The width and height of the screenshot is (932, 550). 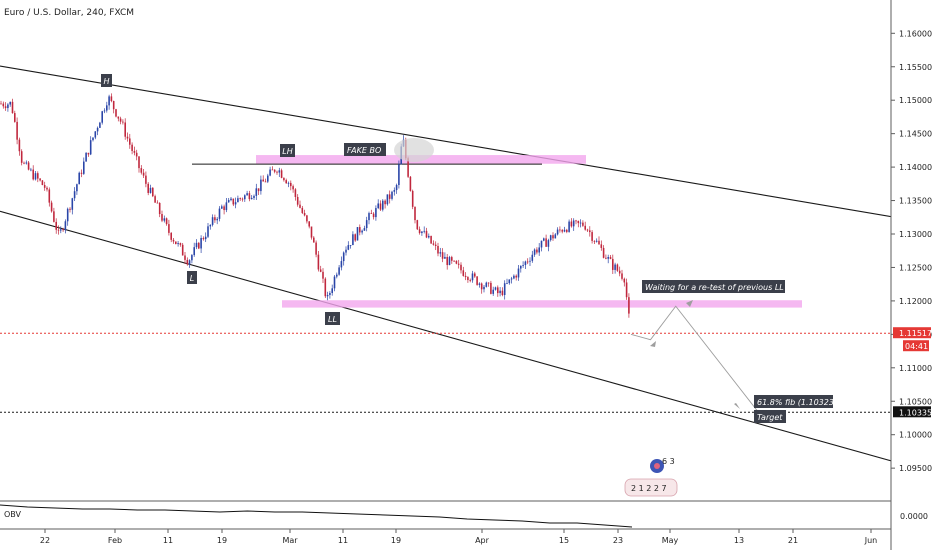 What do you see at coordinates (316, 516) in the screenshot?
I see `obv-line` at bounding box center [316, 516].